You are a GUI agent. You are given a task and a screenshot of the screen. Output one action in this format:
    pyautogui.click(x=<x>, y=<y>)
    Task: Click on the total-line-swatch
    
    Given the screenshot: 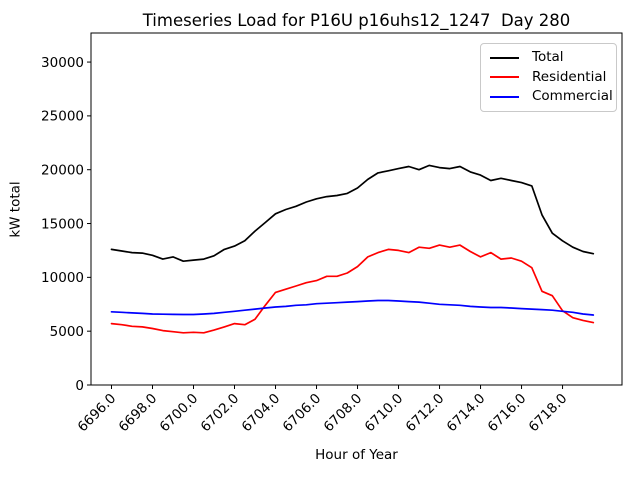 What is the action you would take?
    pyautogui.click(x=504, y=57)
    